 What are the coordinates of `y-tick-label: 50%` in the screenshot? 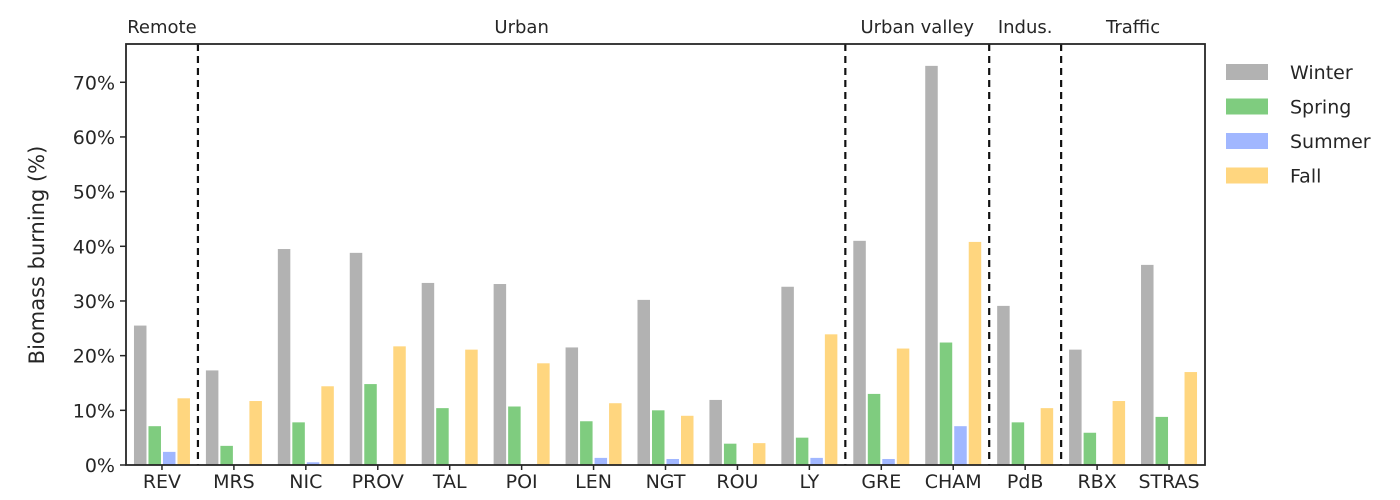 It's located at (94, 193).